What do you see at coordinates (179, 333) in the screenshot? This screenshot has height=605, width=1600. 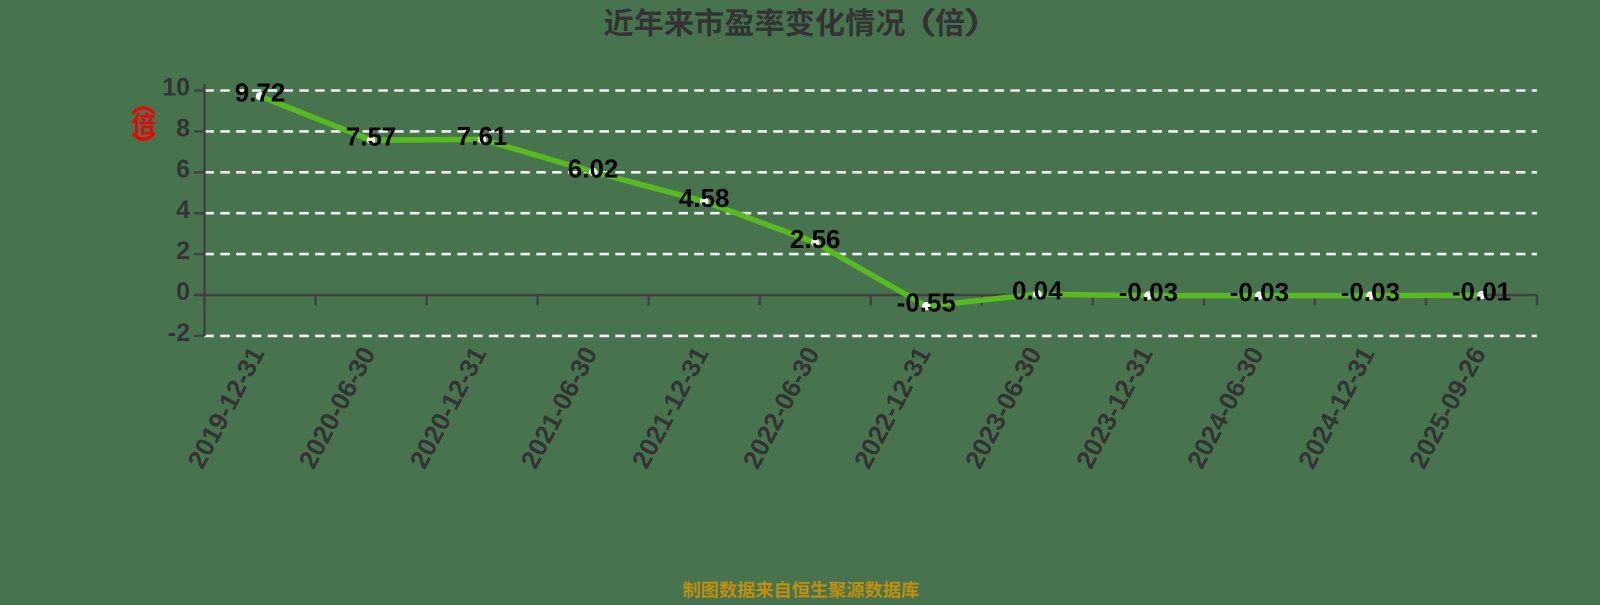 I see `svg-text: -2` at bounding box center [179, 333].